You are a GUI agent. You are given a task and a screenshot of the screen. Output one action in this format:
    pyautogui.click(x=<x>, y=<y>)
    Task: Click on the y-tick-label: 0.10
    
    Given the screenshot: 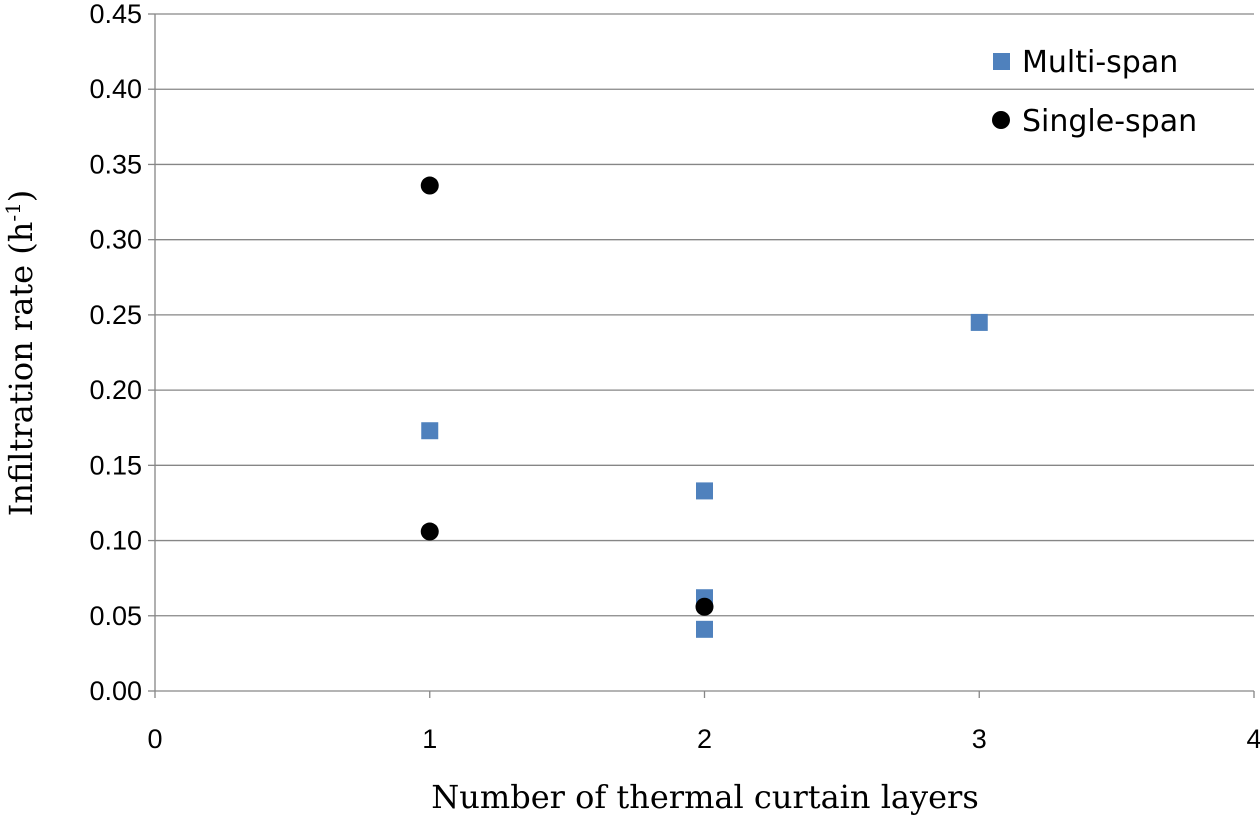 What is the action you would take?
    pyautogui.click(x=115, y=541)
    